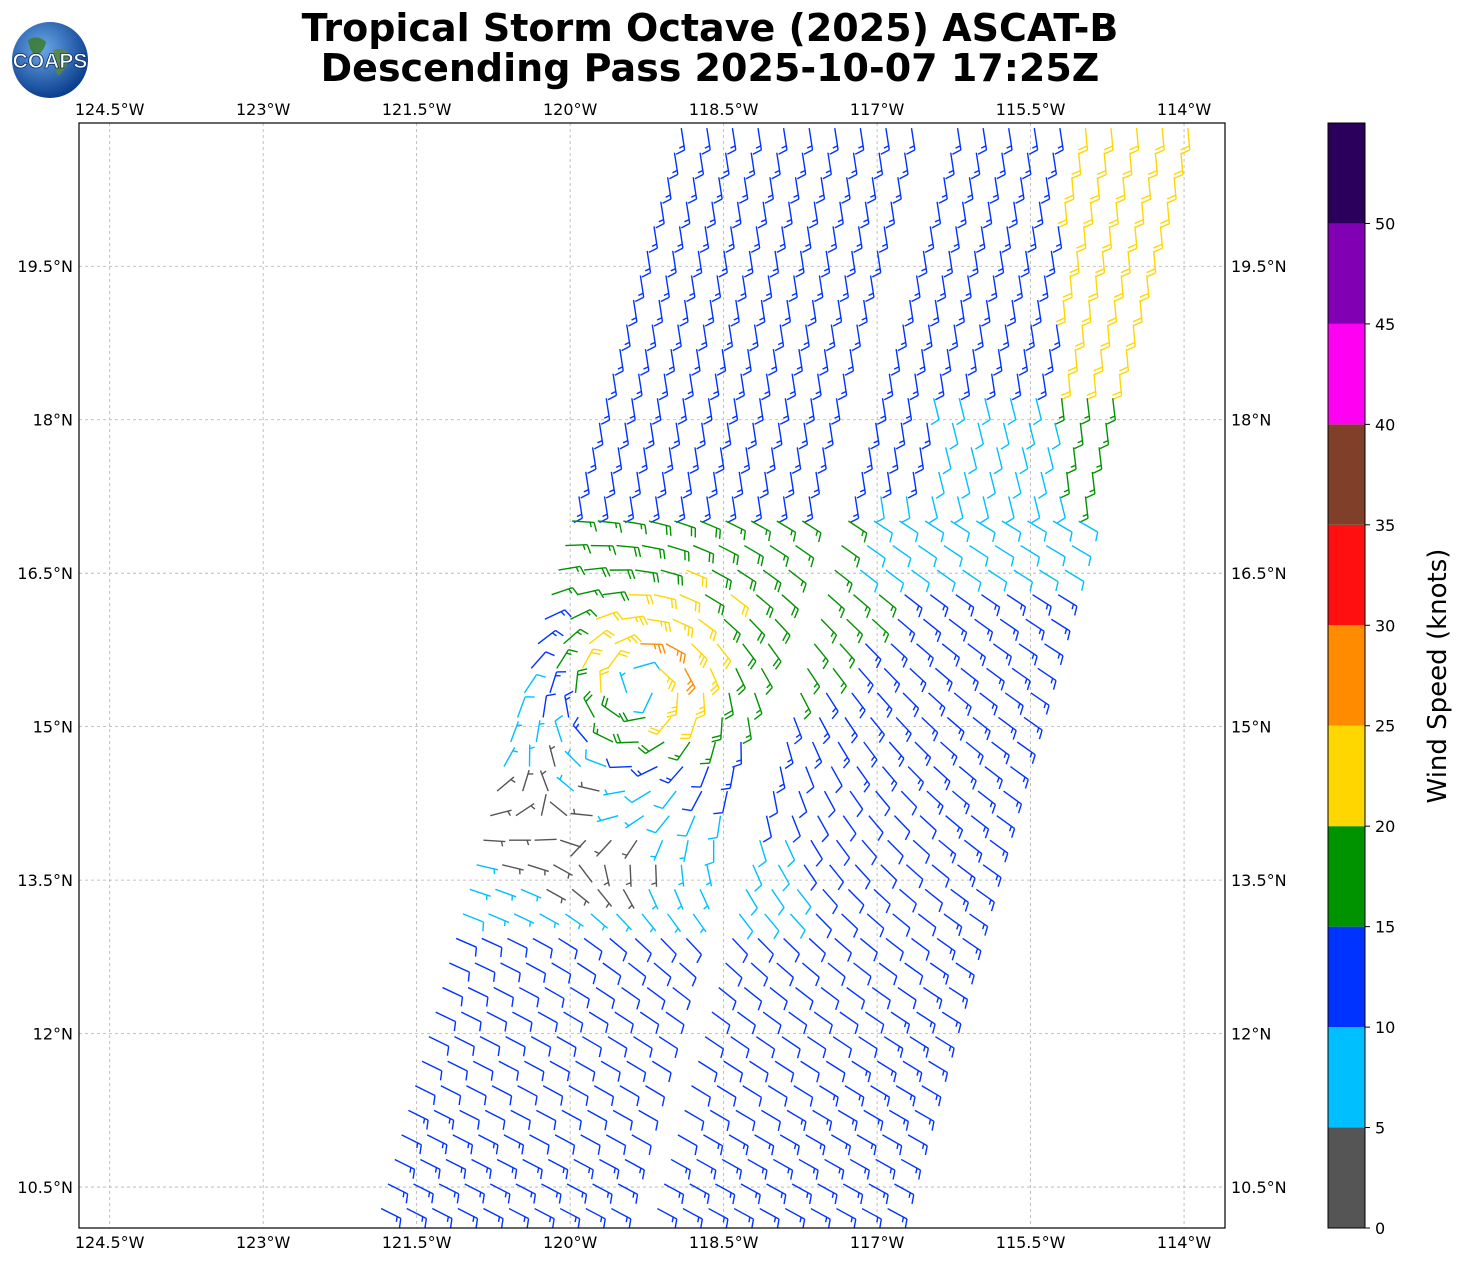 This screenshot has width=1465, height=1264. I want to click on lat-tick-right: 18°N, so click(1251, 420).